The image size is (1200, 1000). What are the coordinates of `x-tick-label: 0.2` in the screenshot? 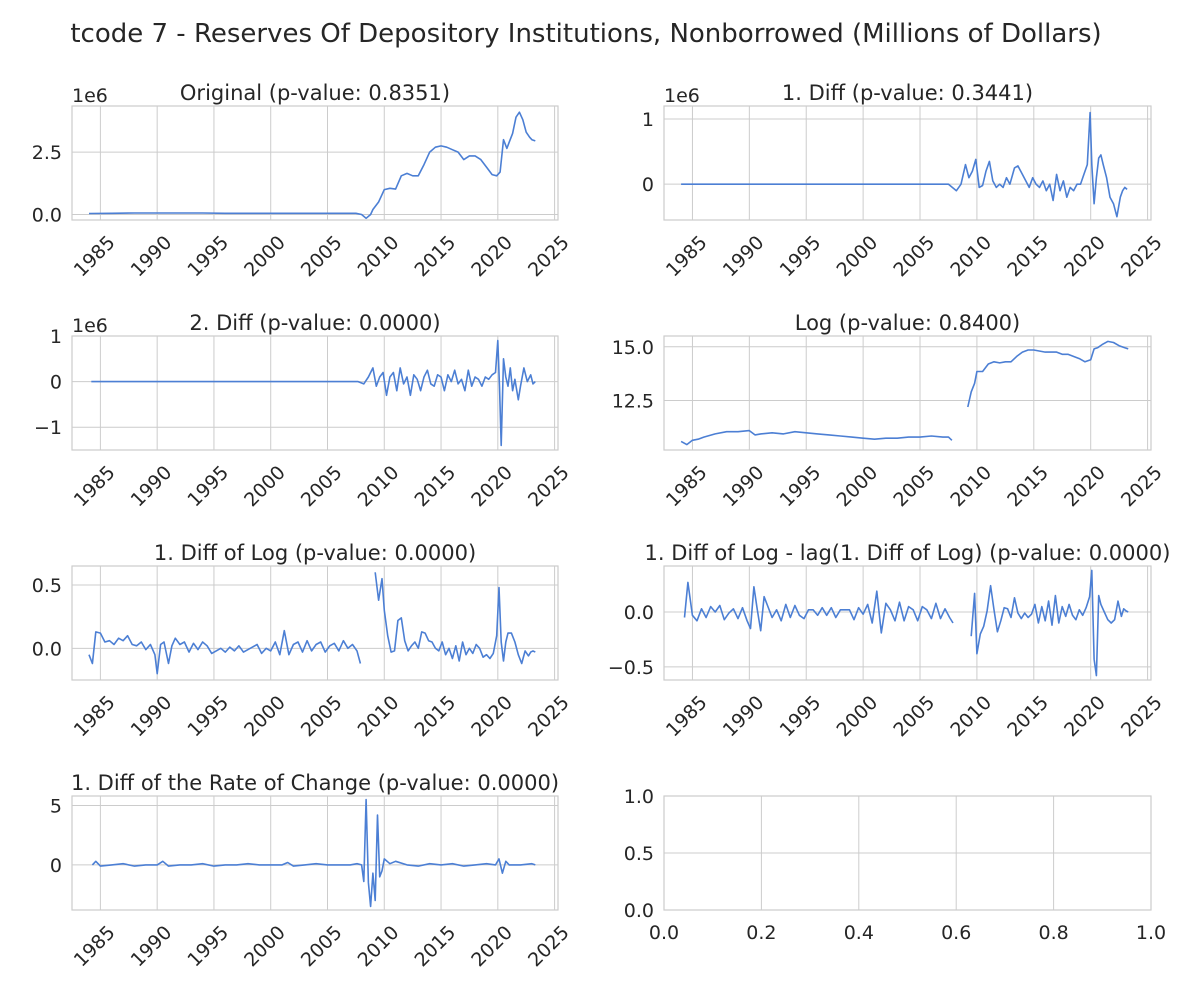 It's located at (761, 933).